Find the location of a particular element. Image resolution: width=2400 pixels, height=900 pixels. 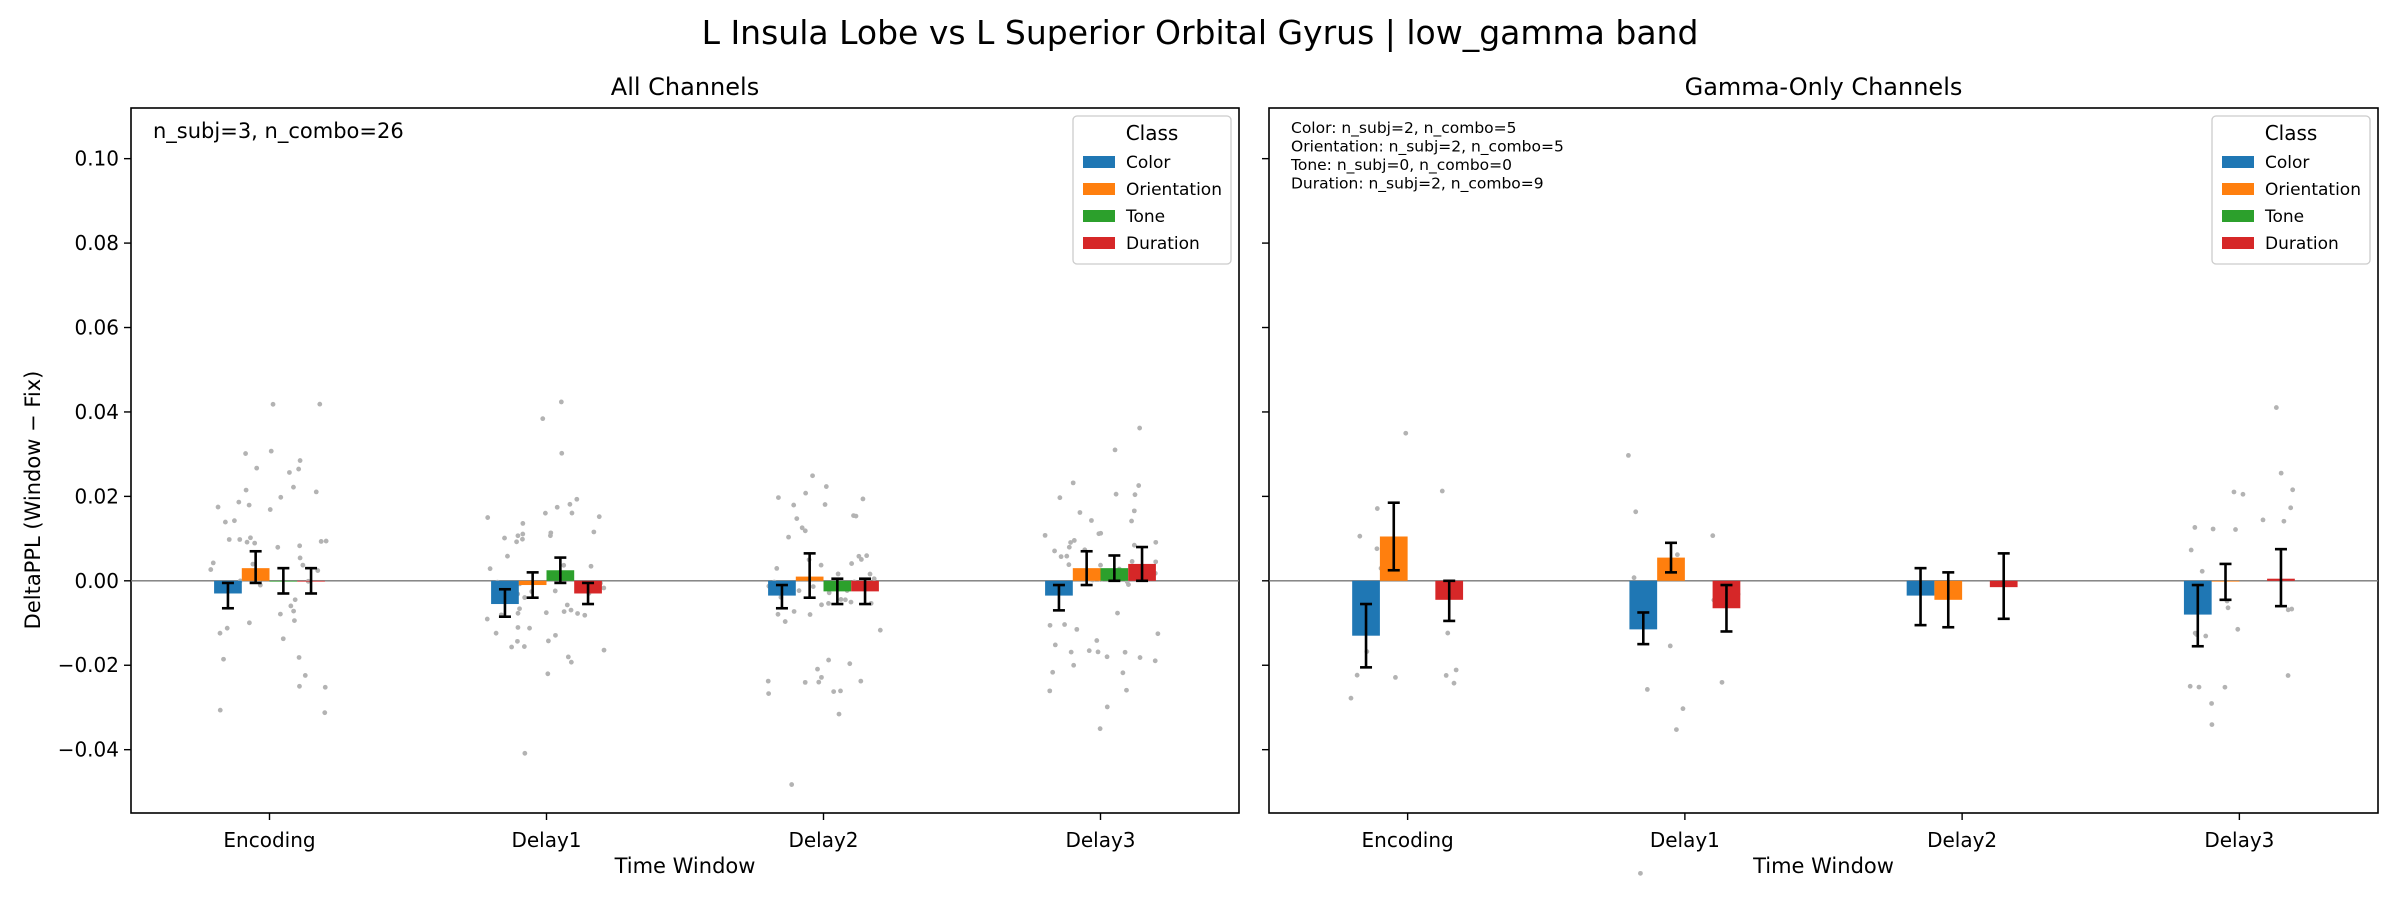

legend-title: Class is located at coordinates (2291, 133).